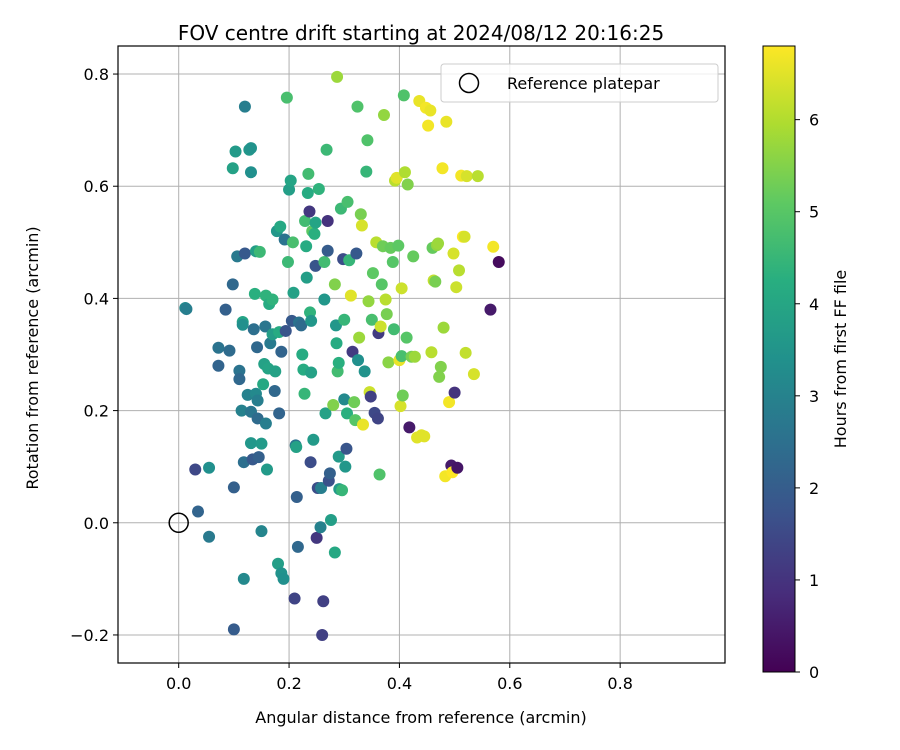 This screenshot has height=750, width=900. What do you see at coordinates (32, 357) in the screenshot?
I see `y-axis-label: Rotation from reference (arcmin)` at bounding box center [32, 357].